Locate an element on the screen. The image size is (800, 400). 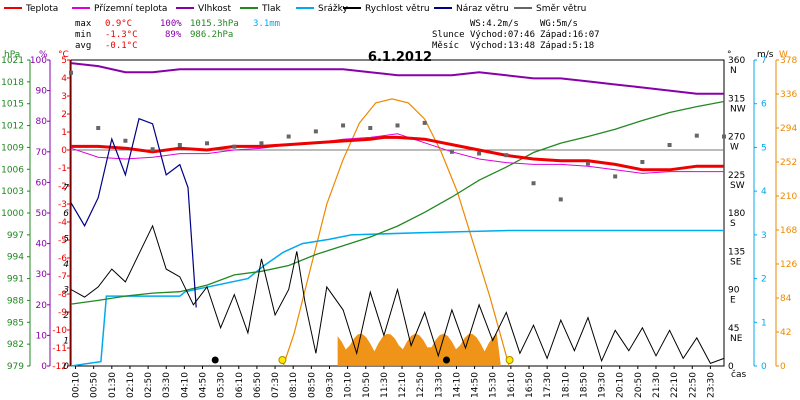
sunrise-marker is located at coordinates (282, 360).